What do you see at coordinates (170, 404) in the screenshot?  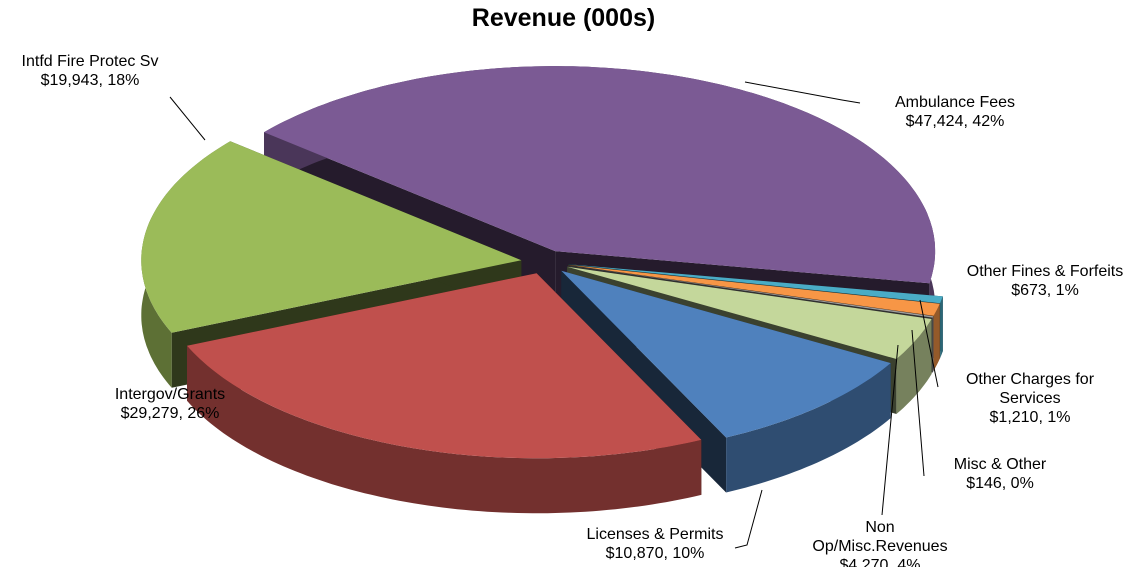 I see `data-label: Intergov/Grants $29,279, 26%` at bounding box center [170, 404].